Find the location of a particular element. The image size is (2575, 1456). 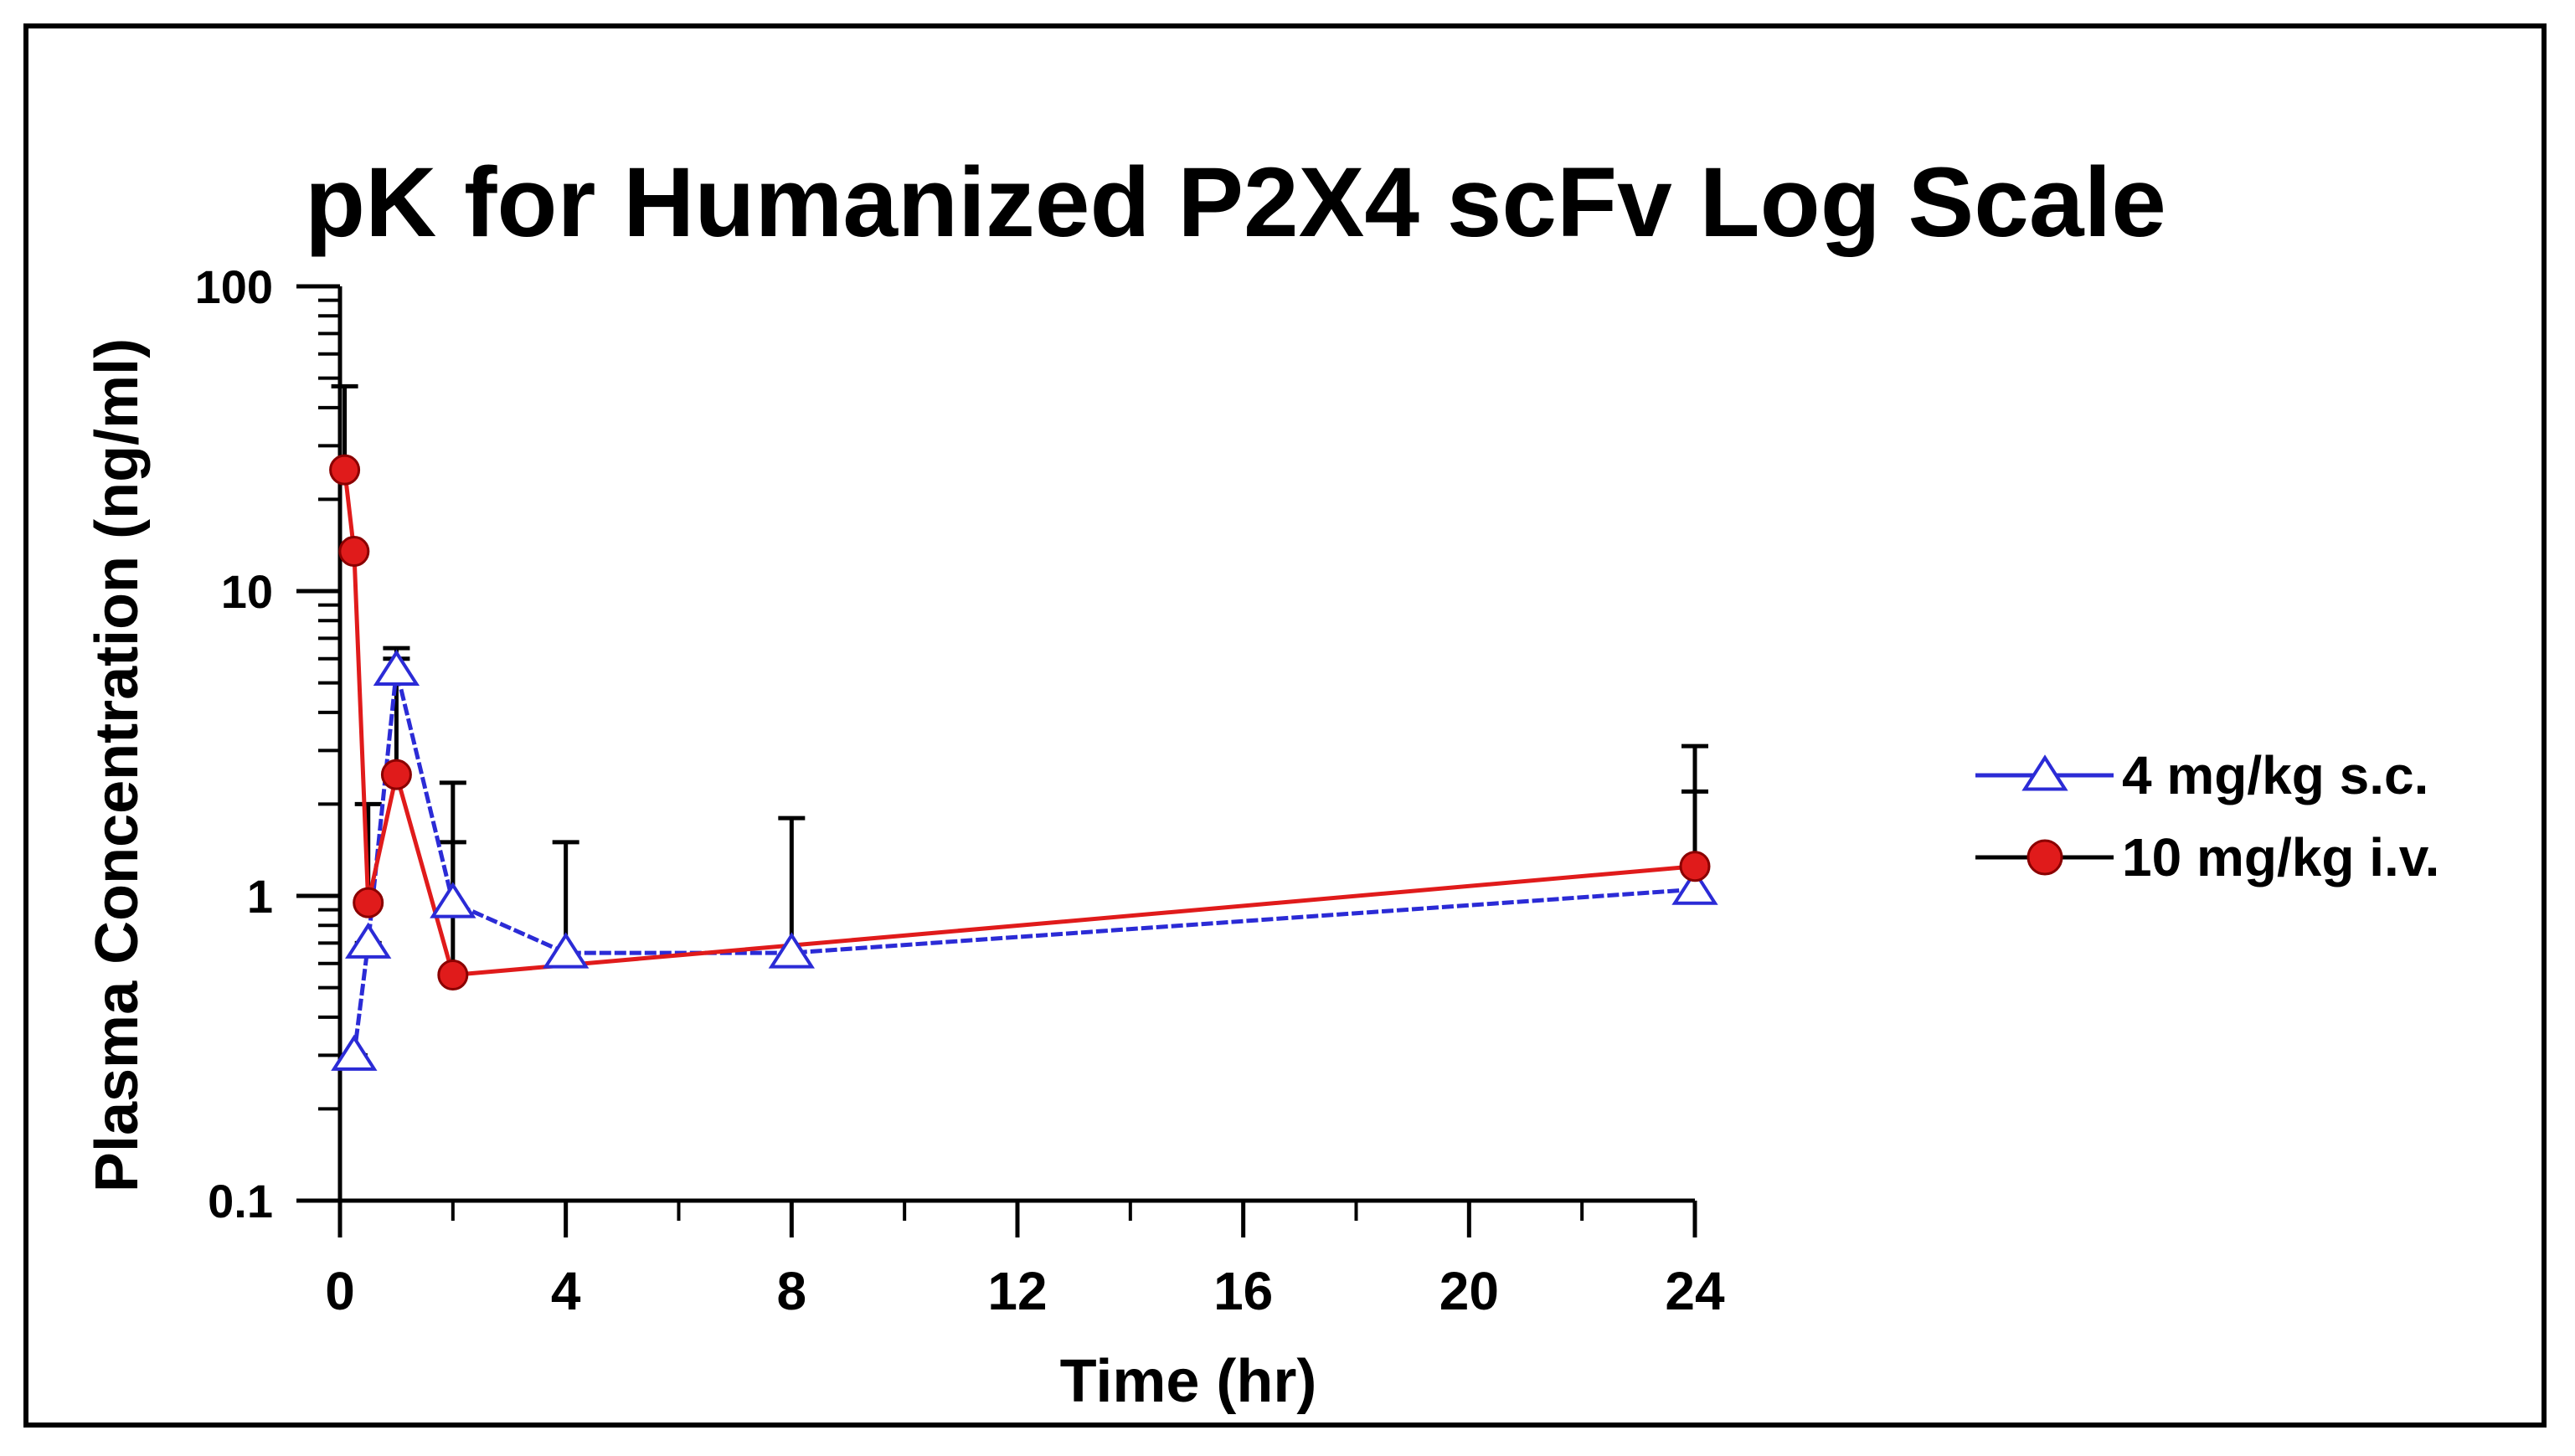

y-axis-label: Plasma Concentration (ng/ml) is located at coordinates (117, 765).